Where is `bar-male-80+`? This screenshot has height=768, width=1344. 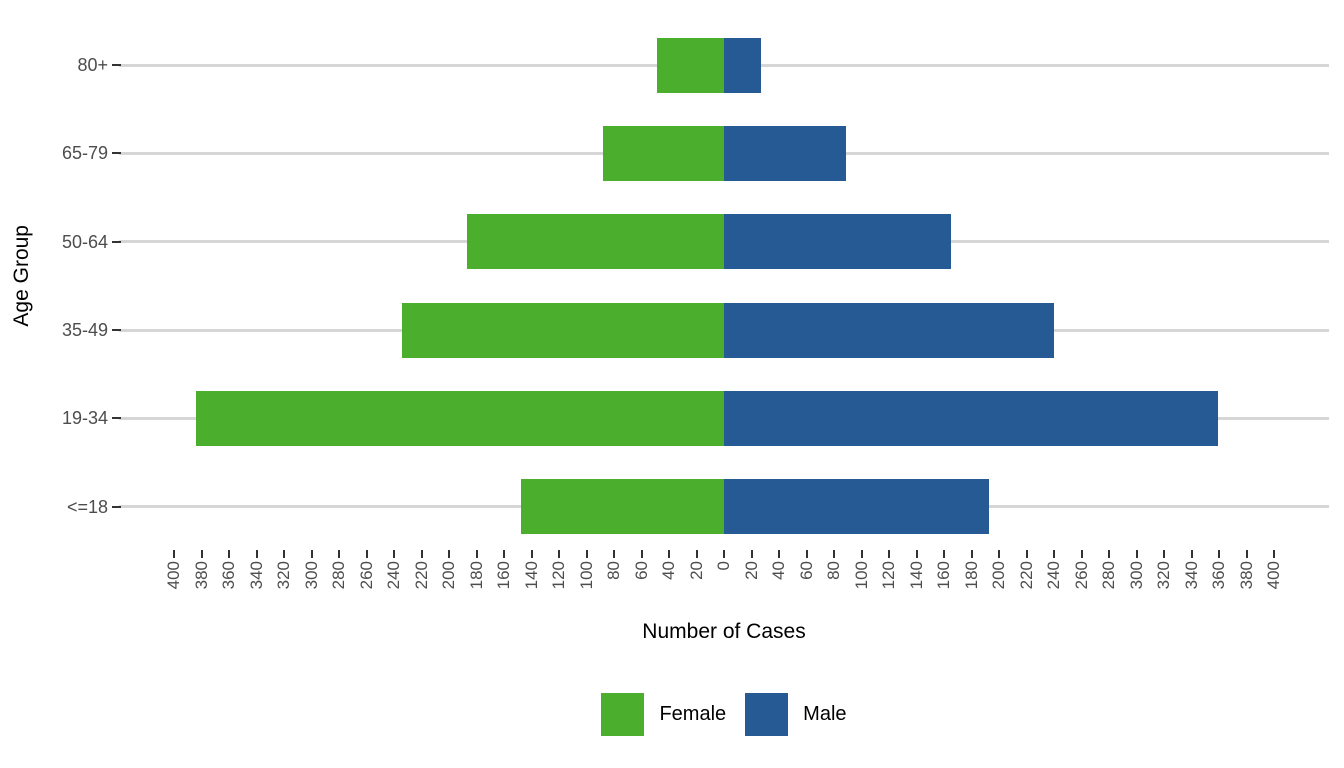 bar-male-80+ is located at coordinates (743, 65).